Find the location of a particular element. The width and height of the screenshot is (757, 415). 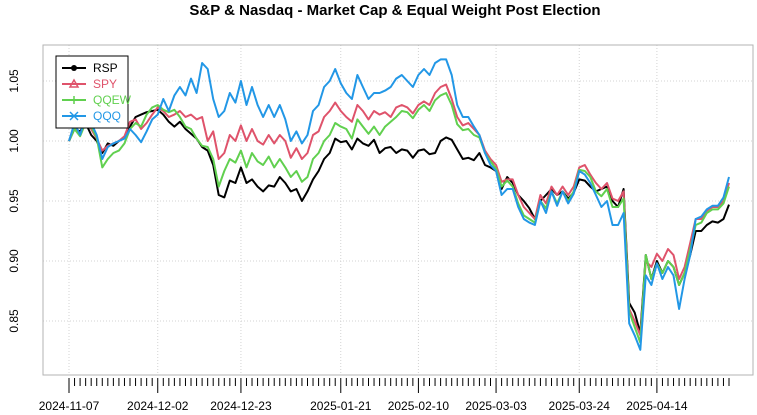

legend-label-rsp: RSP is located at coordinates (105, 68).